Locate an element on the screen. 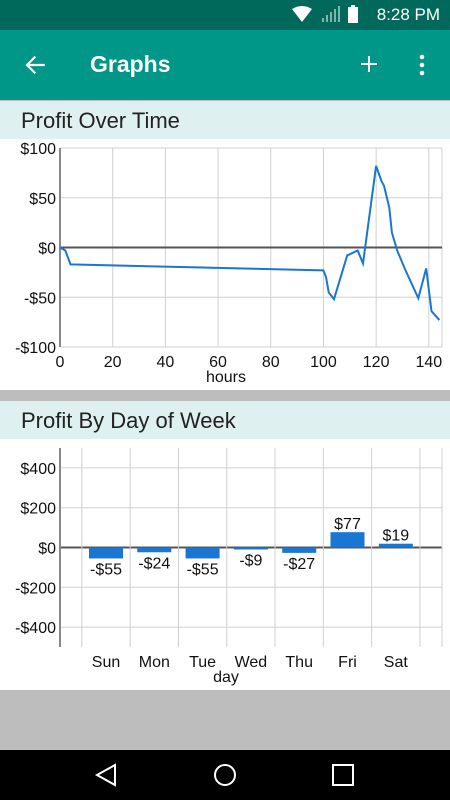  app-bar: Graphs is located at coordinates (225, 65).